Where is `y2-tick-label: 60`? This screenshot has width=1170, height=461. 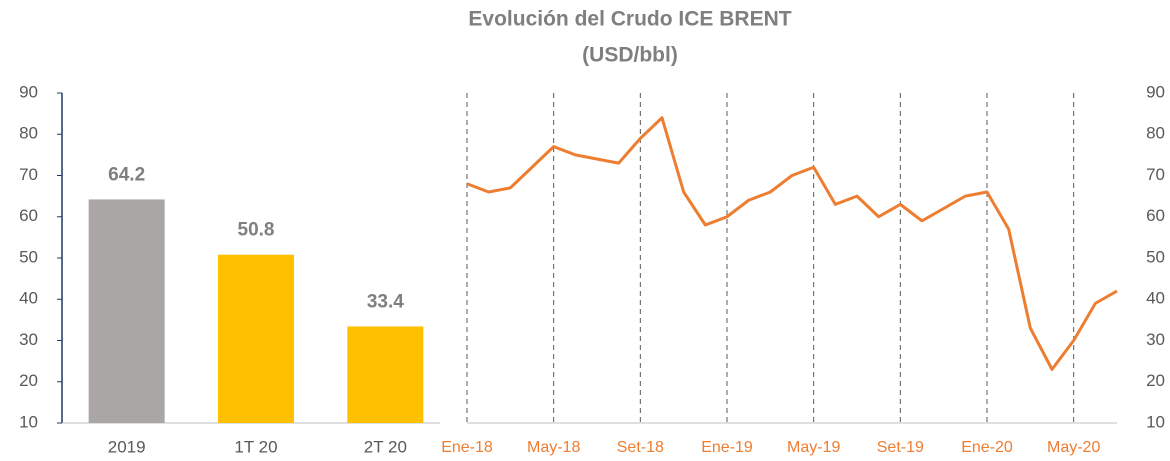
y2-tick-label: 60 is located at coordinates (1155, 215).